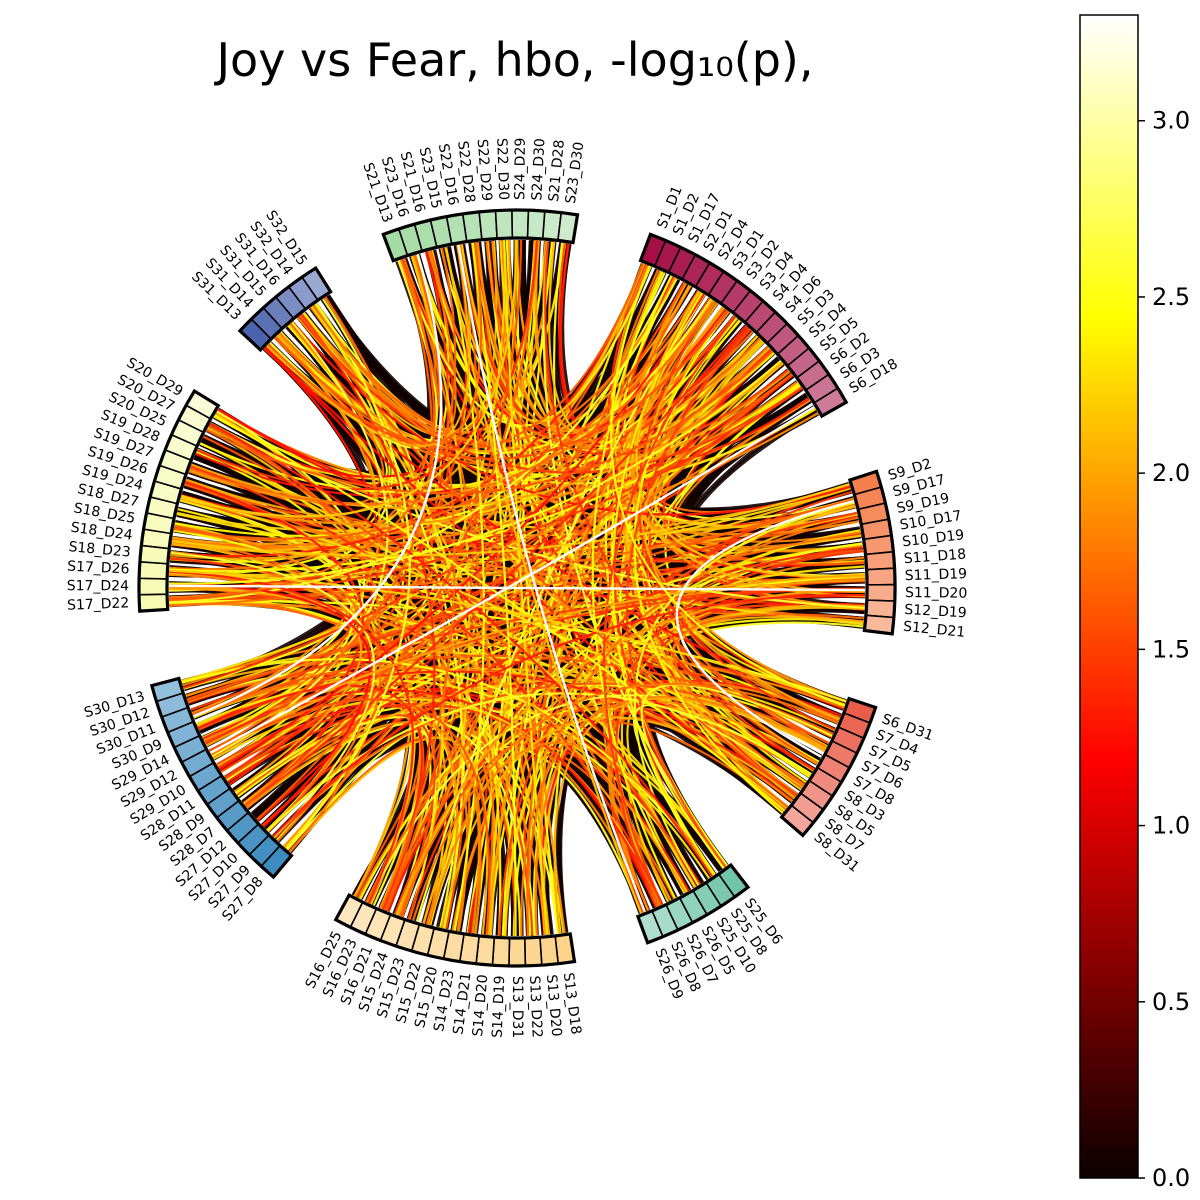  What do you see at coordinates (1171, 1178) in the screenshot?
I see `colorbar-tick-label: 0.0` at bounding box center [1171, 1178].